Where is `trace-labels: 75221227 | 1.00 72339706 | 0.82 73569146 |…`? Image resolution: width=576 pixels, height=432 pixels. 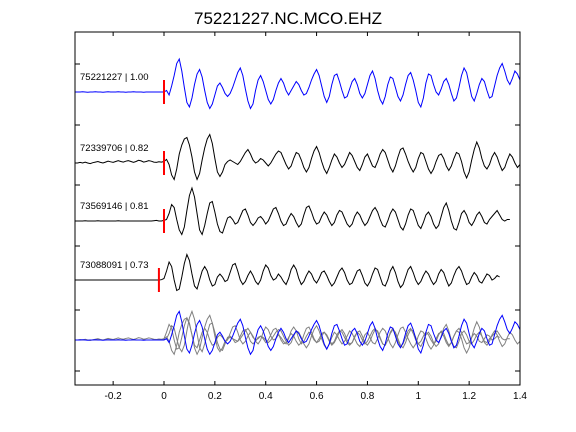
trace-labels: 75221227 | 1.00 72339706 | 0.82 73569146 |… is located at coordinates (114, 171).